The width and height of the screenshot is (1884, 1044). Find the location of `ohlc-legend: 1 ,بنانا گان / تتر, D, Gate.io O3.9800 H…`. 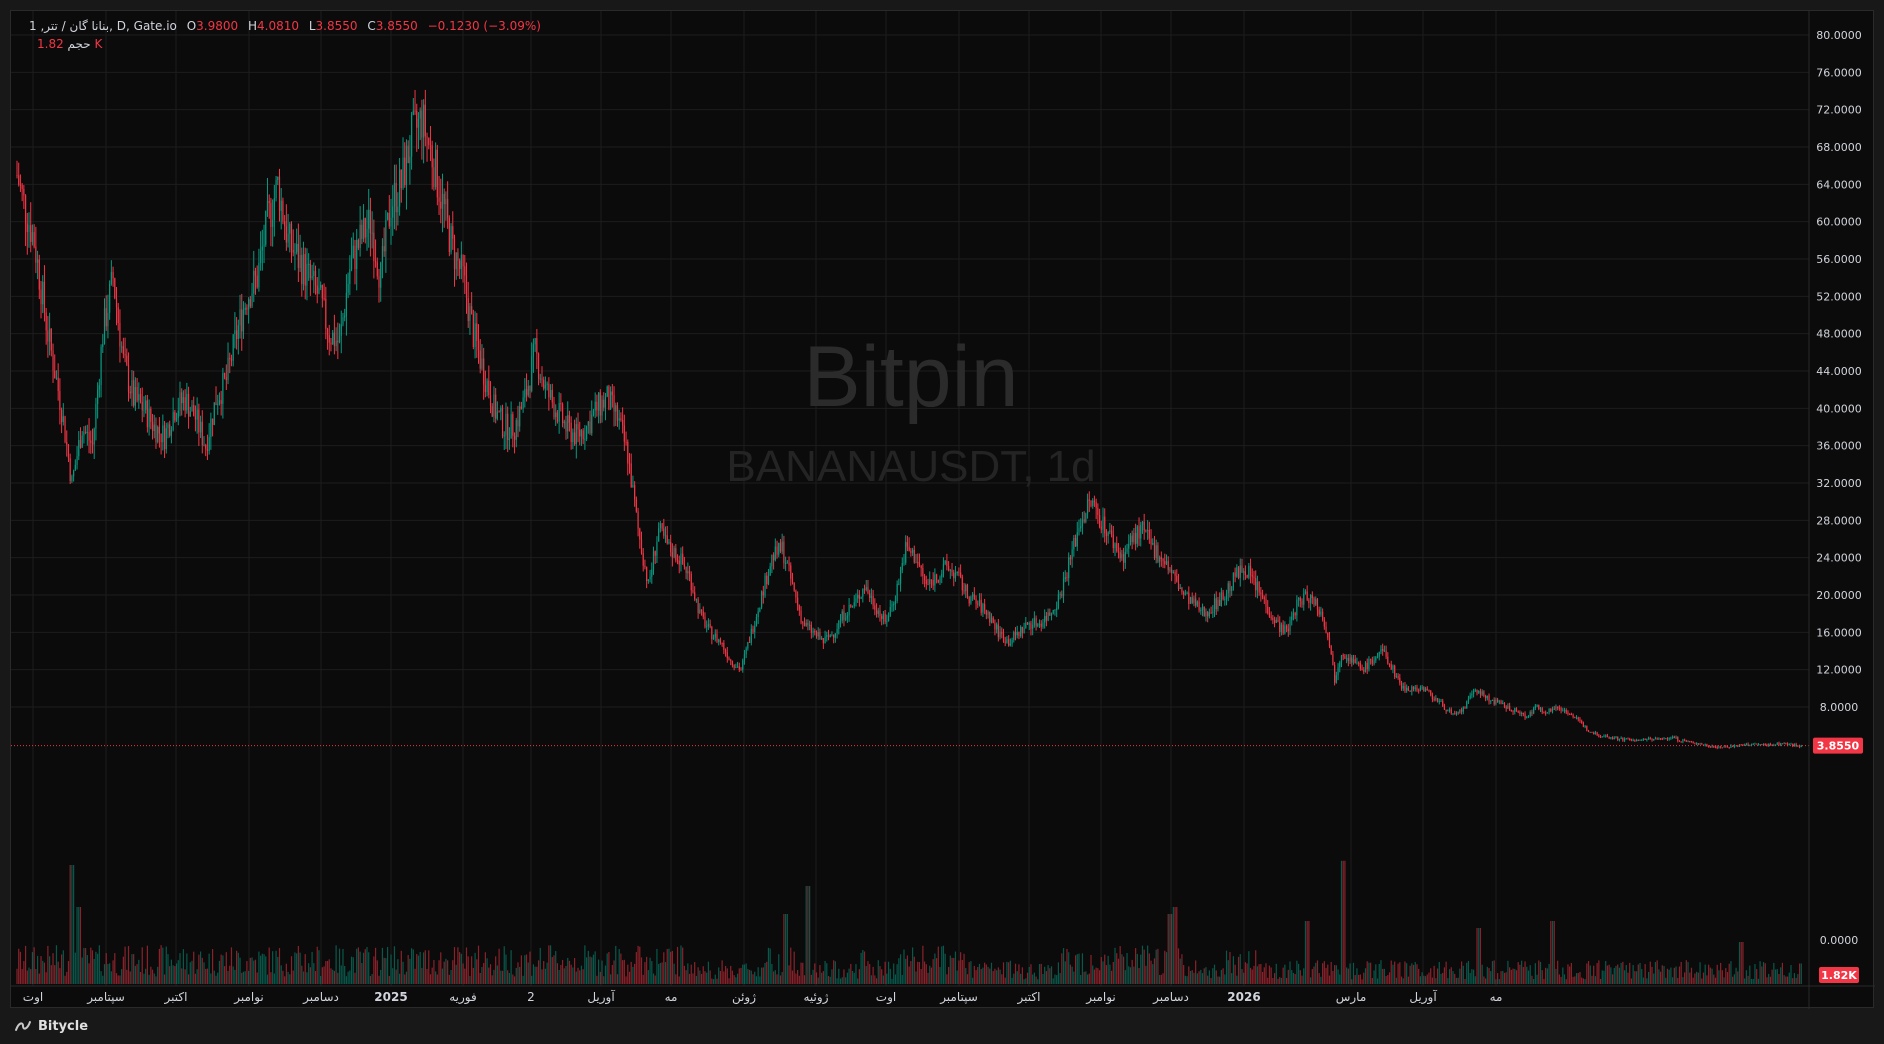

ohlc-legend: 1 ,بنانا گان / تتر, D, Gate.io O3.9800 H… is located at coordinates (285, 26).